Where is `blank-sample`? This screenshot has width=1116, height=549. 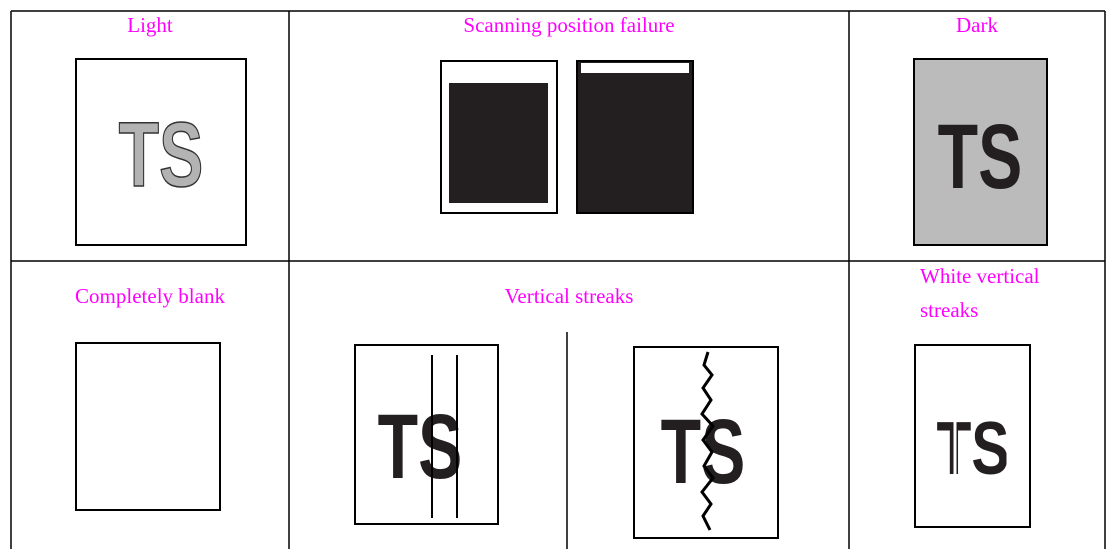 blank-sample is located at coordinates (148, 426).